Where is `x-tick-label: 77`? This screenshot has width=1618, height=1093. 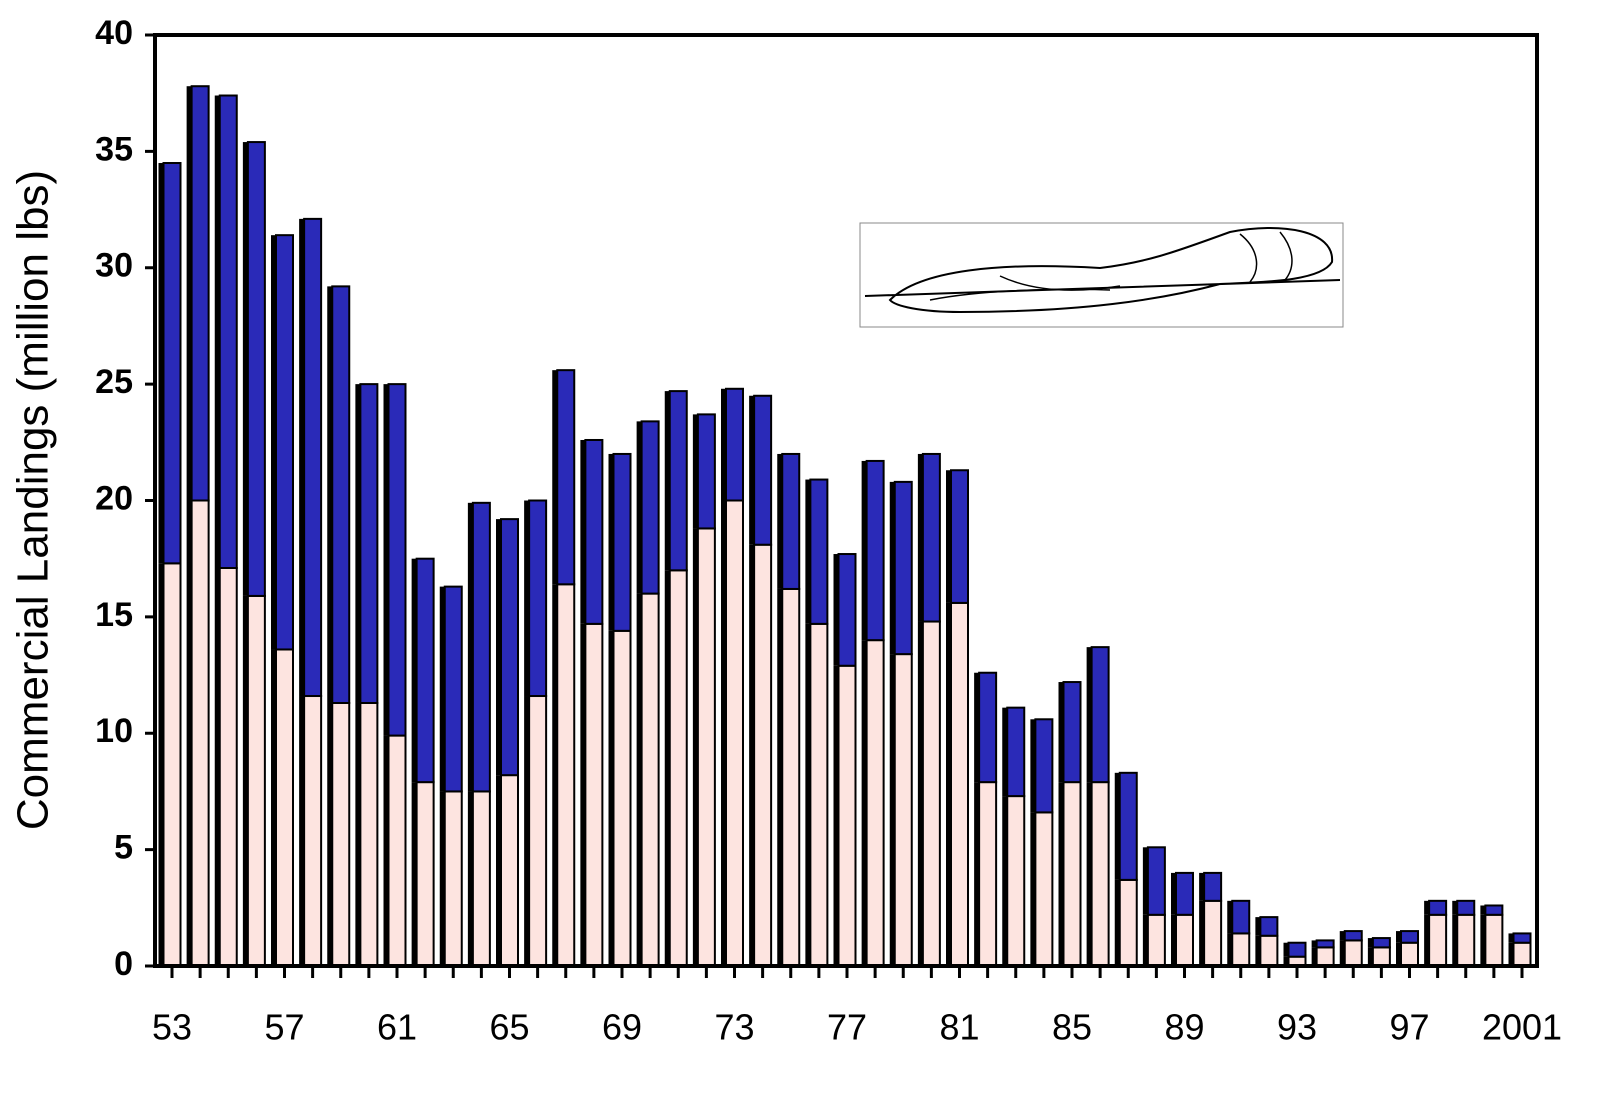 x-tick-label: 77 is located at coordinates (847, 1027).